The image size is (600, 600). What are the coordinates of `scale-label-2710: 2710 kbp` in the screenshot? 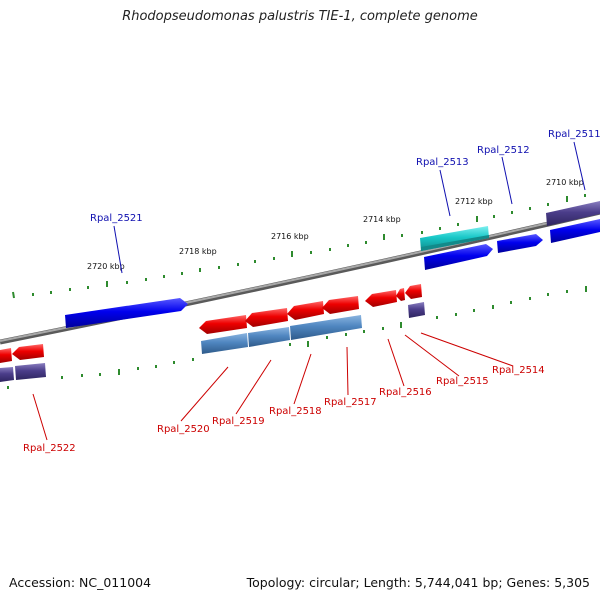 It's located at (565, 182).